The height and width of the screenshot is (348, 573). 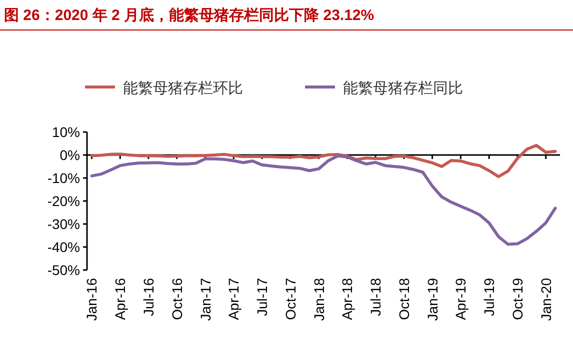 I want to click on y-tick-label: -40%, so click(x=63, y=247).